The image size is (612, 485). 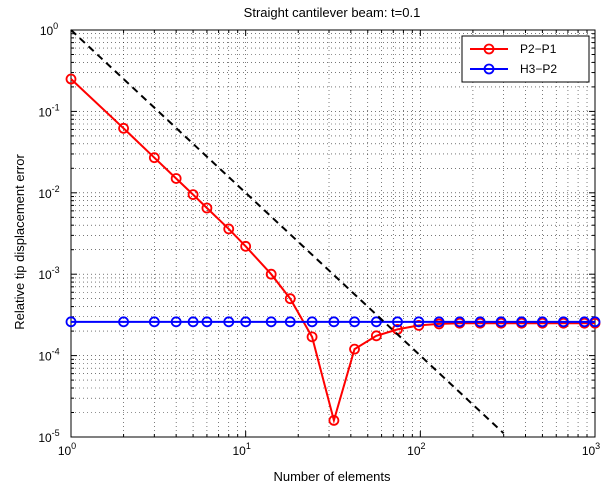 What do you see at coordinates (241, 449) in the screenshot?
I see `x-tick-label: 10¹` at bounding box center [241, 449].